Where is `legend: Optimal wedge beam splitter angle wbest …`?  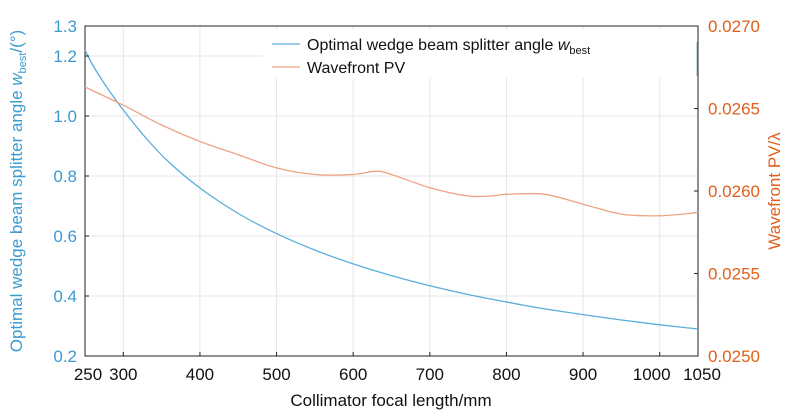
legend: Optimal wedge beam splitter angle wbest … is located at coordinates (480, 54).